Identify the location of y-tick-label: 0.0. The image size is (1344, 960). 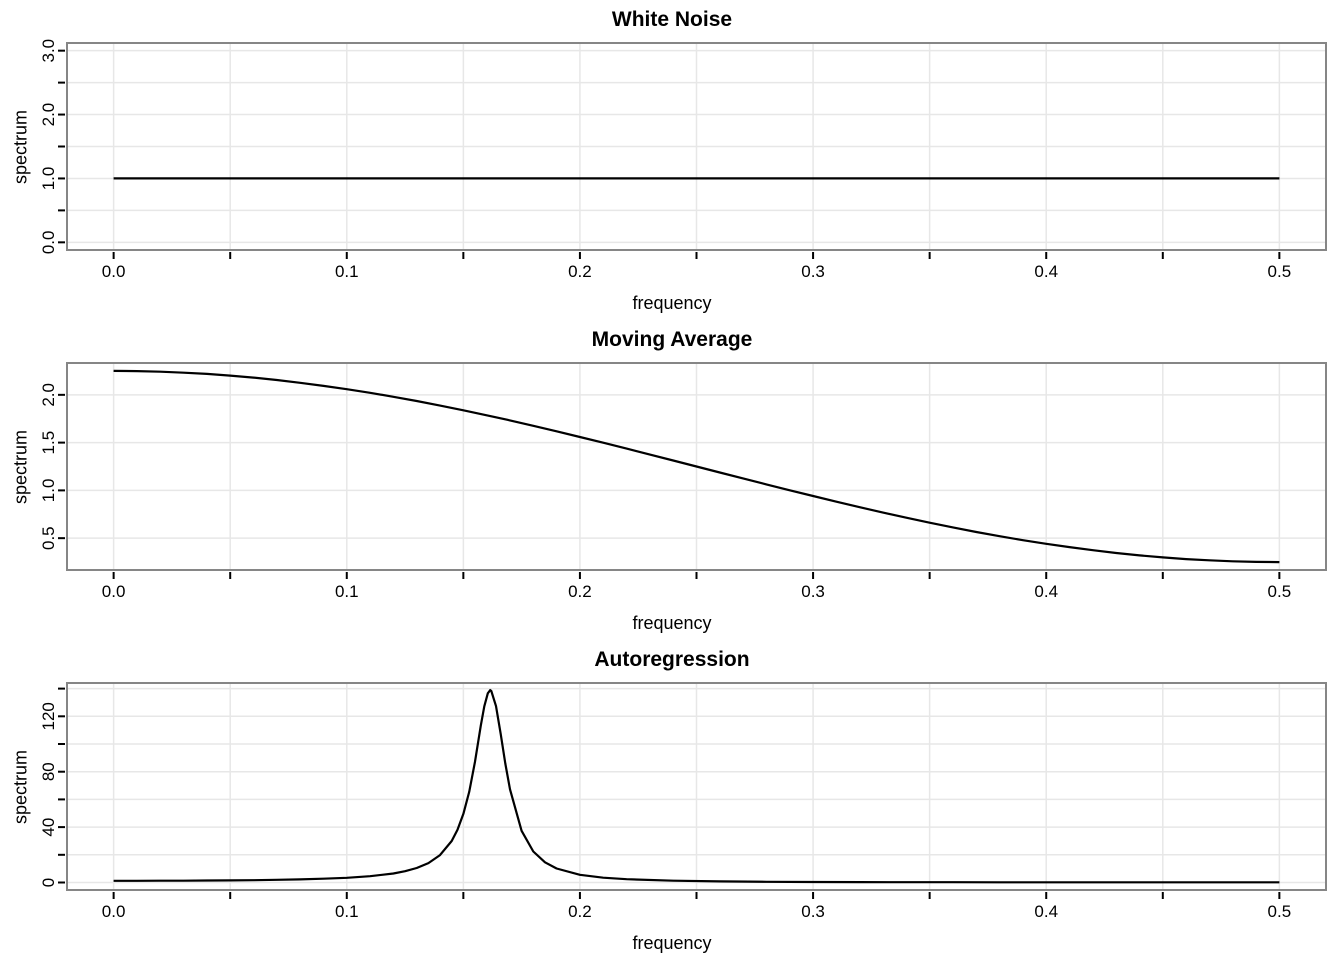
(48, 243).